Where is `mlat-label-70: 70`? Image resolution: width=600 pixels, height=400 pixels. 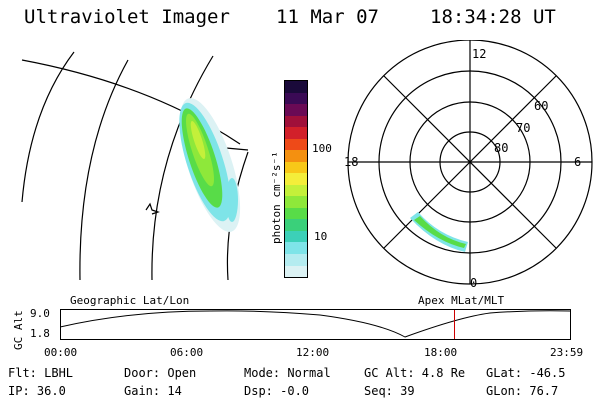
mlat-label-70: 70 is located at coordinates (523, 128).